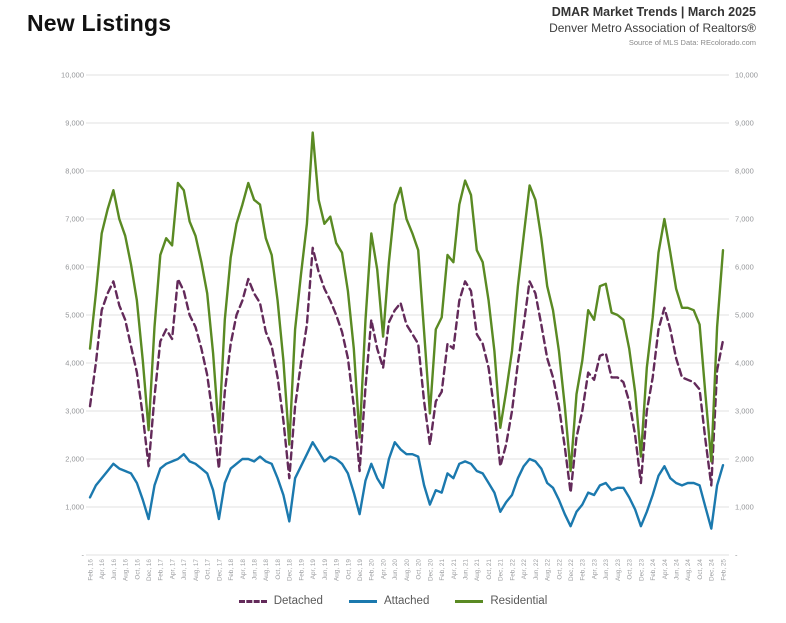  What do you see at coordinates (172, 569) in the screenshot?
I see `svg-text: Apr, 17` at bounding box center [172, 569].